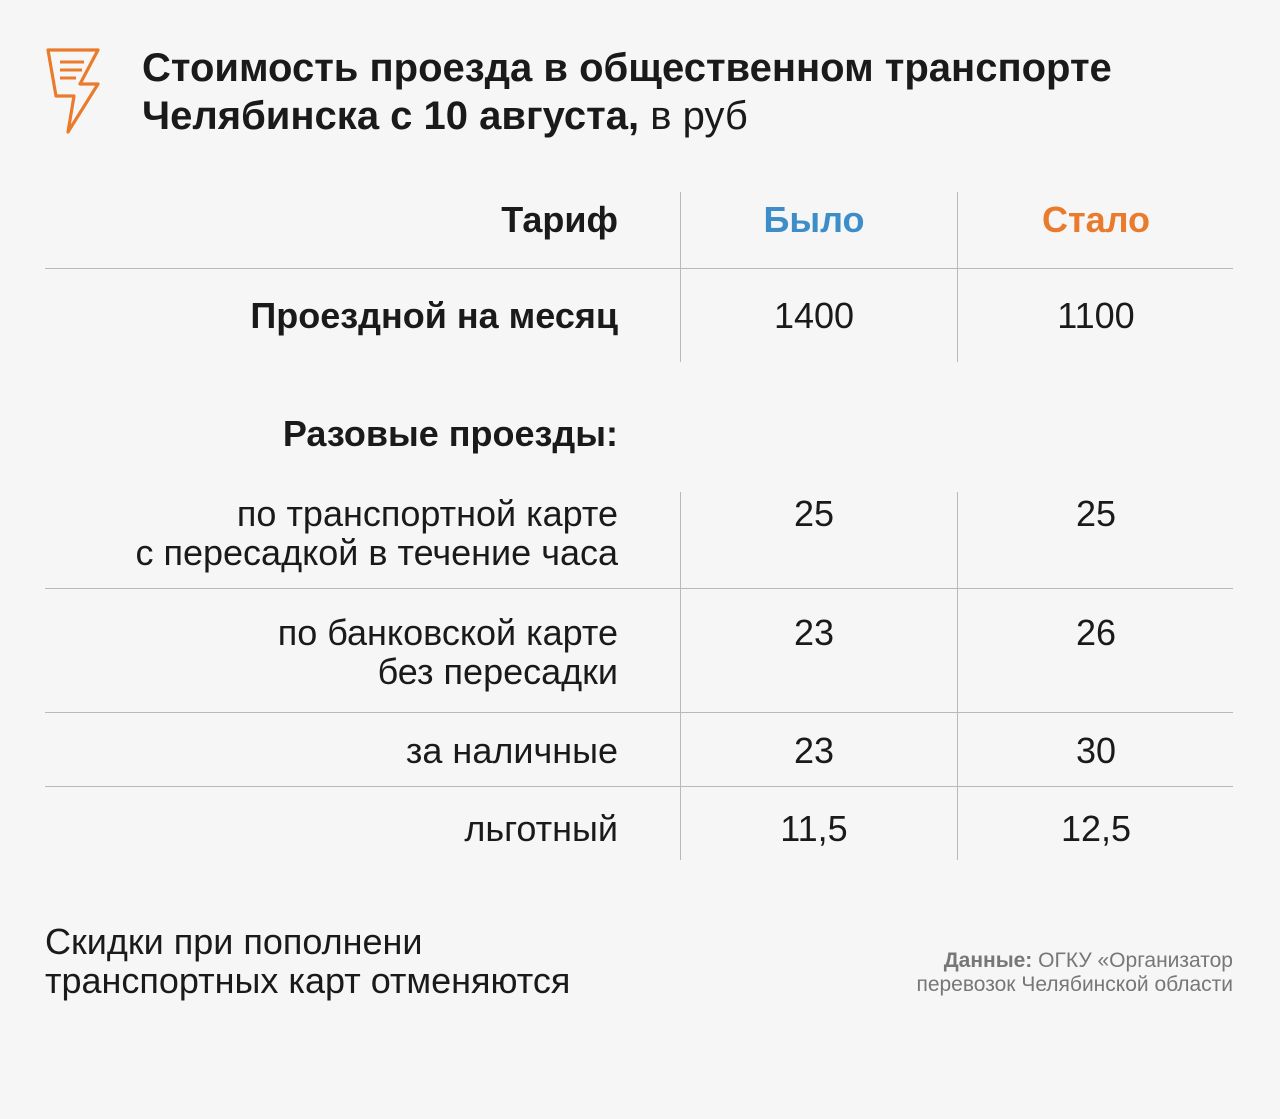  What do you see at coordinates (450, 433) in the screenshot?
I see `section-header-single-rides: Разовые проезды:` at bounding box center [450, 433].